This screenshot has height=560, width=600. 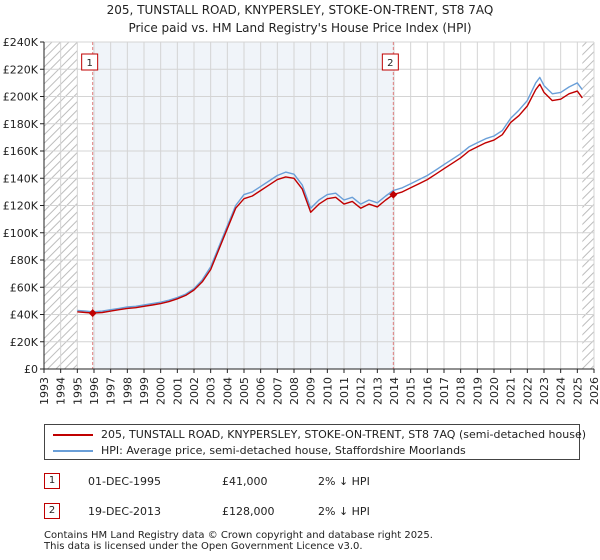 I want to click on x-tick-label: 2020, so click(x=494, y=391).